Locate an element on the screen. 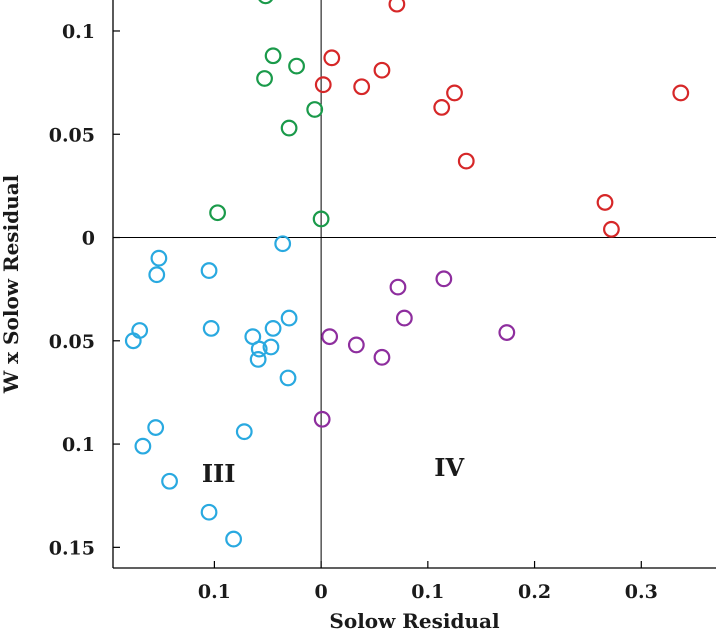 This screenshot has height=633, width=716. x-axis-ticks: 0.1 0 0.1 0.2 0.3 is located at coordinates (428, 582).